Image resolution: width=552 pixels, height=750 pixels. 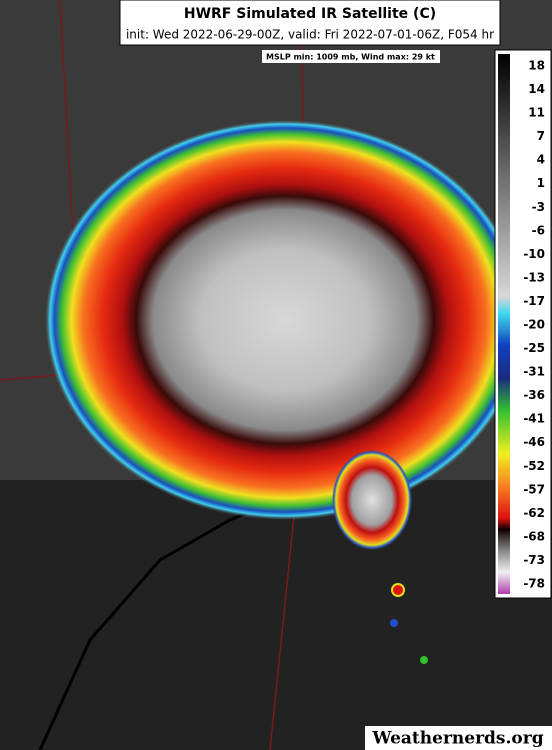 I want to click on watermark: Weathernerds.org, so click(x=457, y=739).